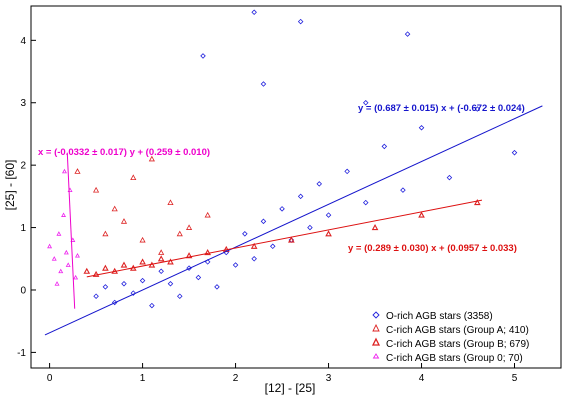 This screenshot has width=570, height=404. I want to click on x-tick-label: 5, so click(515, 378).